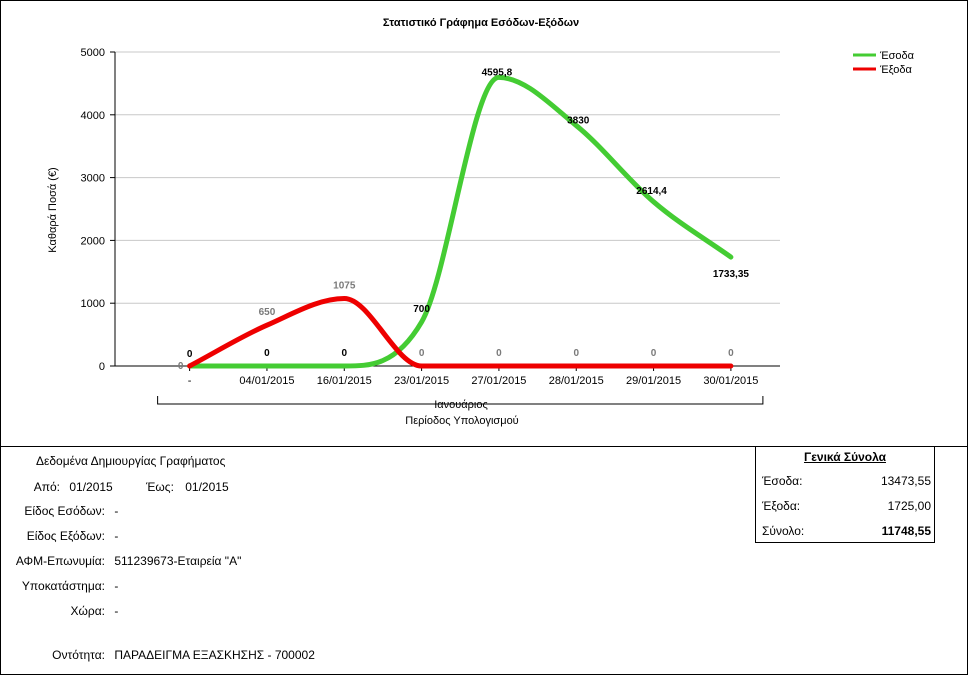 This screenshot has height=675, width=968. I want to click on data-label: 700, so click(421, 309).